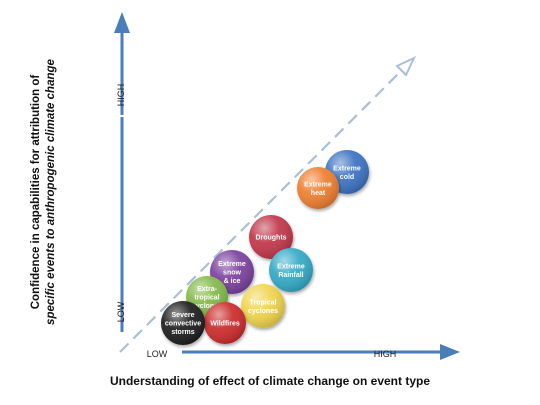 The height and width of the screenshot is (405, 540). I want to click on event-label-line: Extra-, so click(207, 289).